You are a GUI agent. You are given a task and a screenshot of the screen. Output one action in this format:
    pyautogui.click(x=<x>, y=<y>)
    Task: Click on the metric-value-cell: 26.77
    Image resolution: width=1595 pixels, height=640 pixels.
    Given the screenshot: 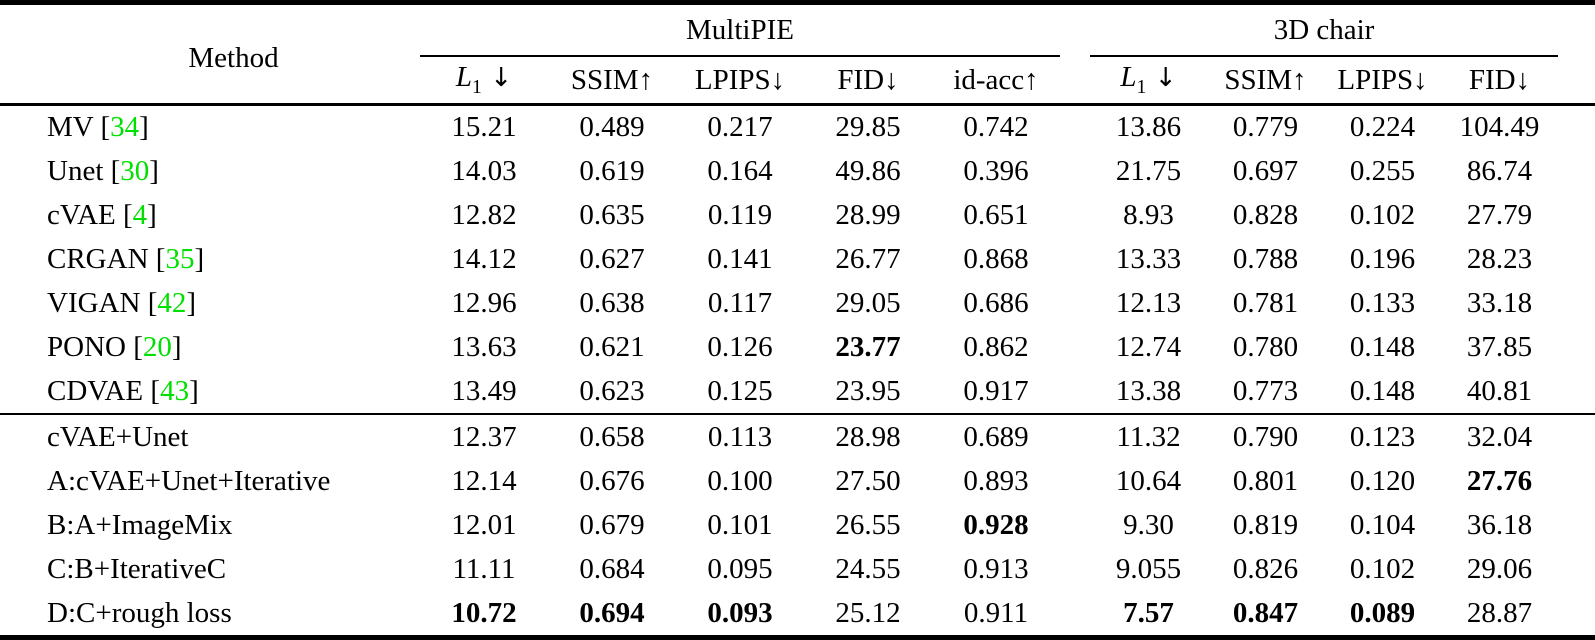 What is the action you would take?
    pyautogui.click(x=868, y=259)
    